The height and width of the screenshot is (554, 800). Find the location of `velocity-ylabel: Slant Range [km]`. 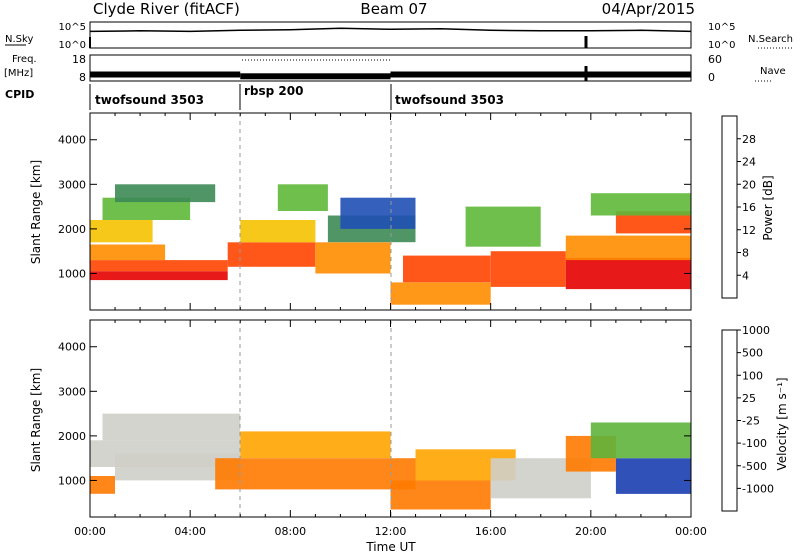

velocity-ylabel: Slant Range [km] is located at coordinates (36, 420).